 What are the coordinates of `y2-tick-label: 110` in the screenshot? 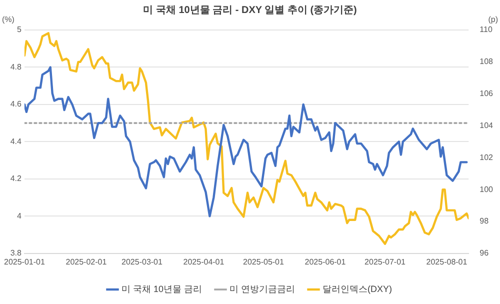 It's located at (486, 29).